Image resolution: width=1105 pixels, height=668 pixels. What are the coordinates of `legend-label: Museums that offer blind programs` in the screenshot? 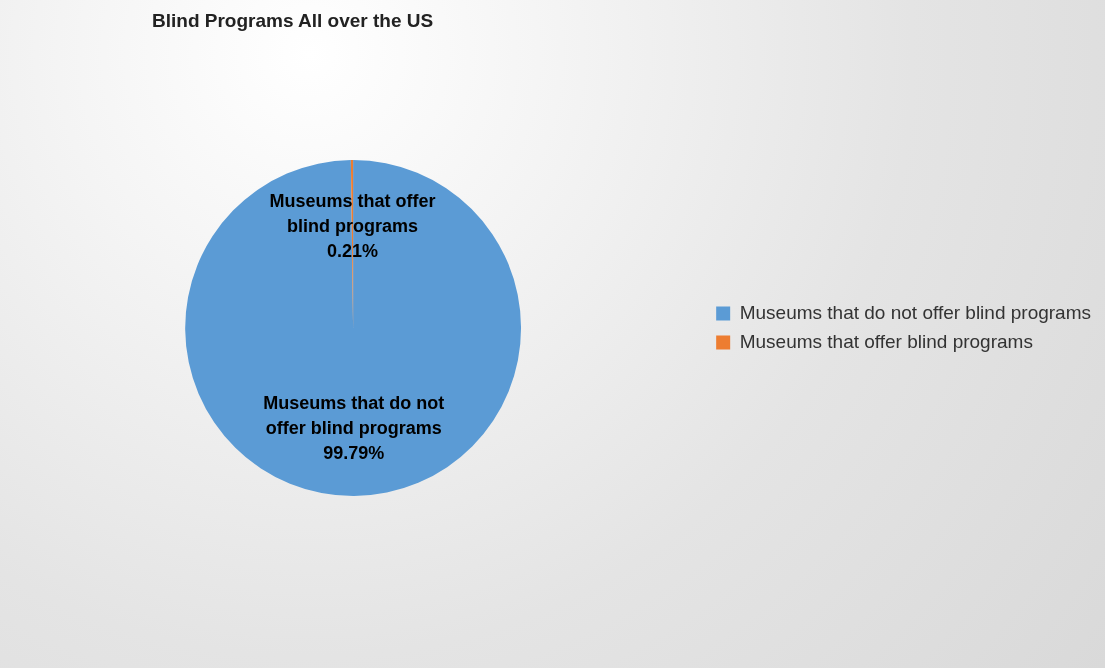 It's located at (886, 341).